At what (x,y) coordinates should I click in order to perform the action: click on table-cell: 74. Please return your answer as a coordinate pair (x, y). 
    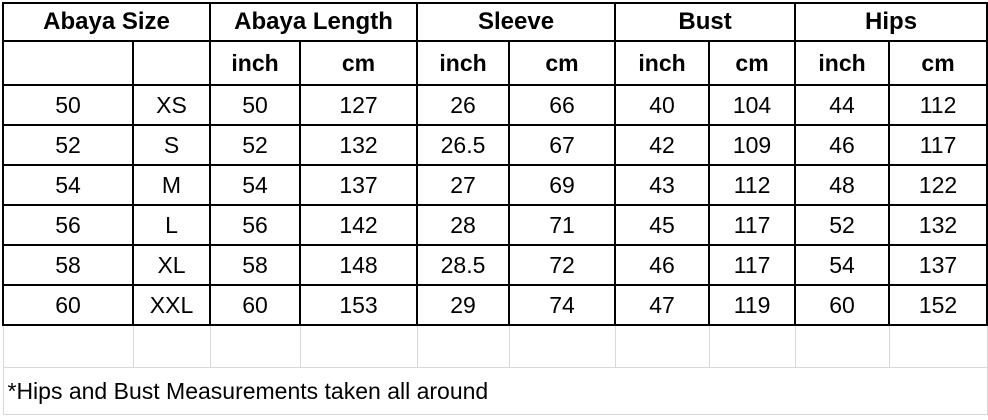
    Looking at the image, I should click on (562, 305).